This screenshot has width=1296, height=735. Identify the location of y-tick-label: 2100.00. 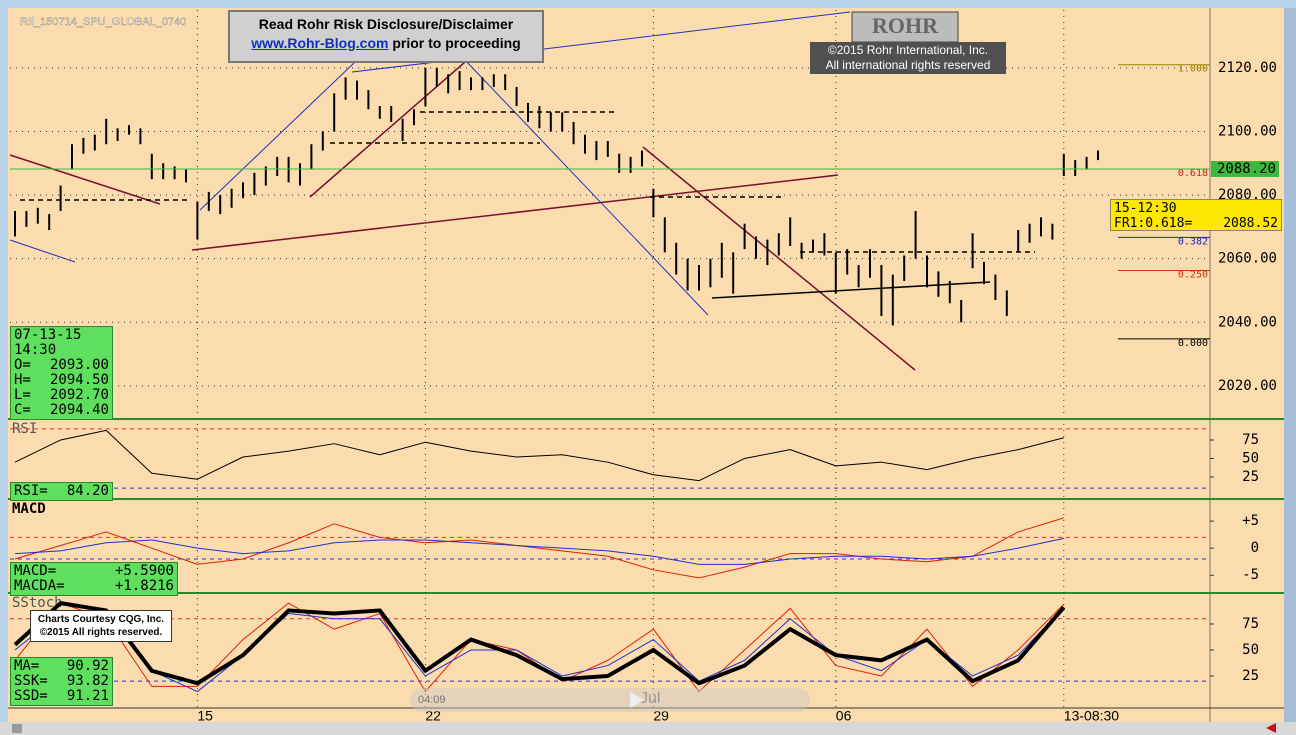
(1247, 131).